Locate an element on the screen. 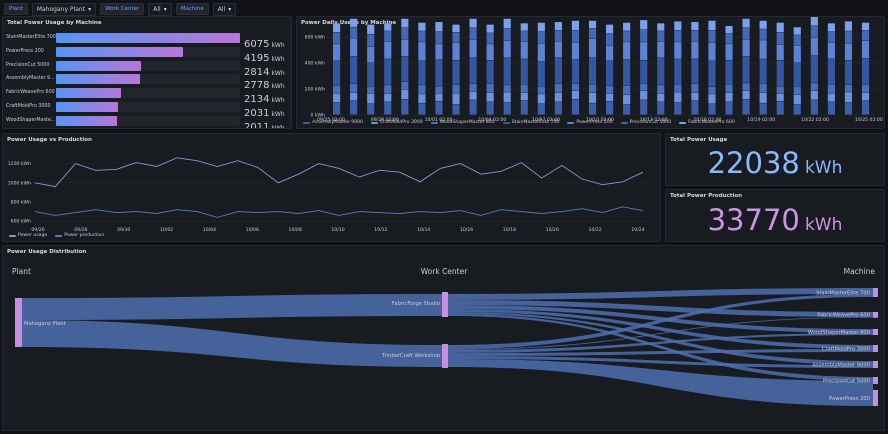 This screenshot has width=888, height=434. x-tick-label: 10/22 02:00 is located at coordinates (815, 120).